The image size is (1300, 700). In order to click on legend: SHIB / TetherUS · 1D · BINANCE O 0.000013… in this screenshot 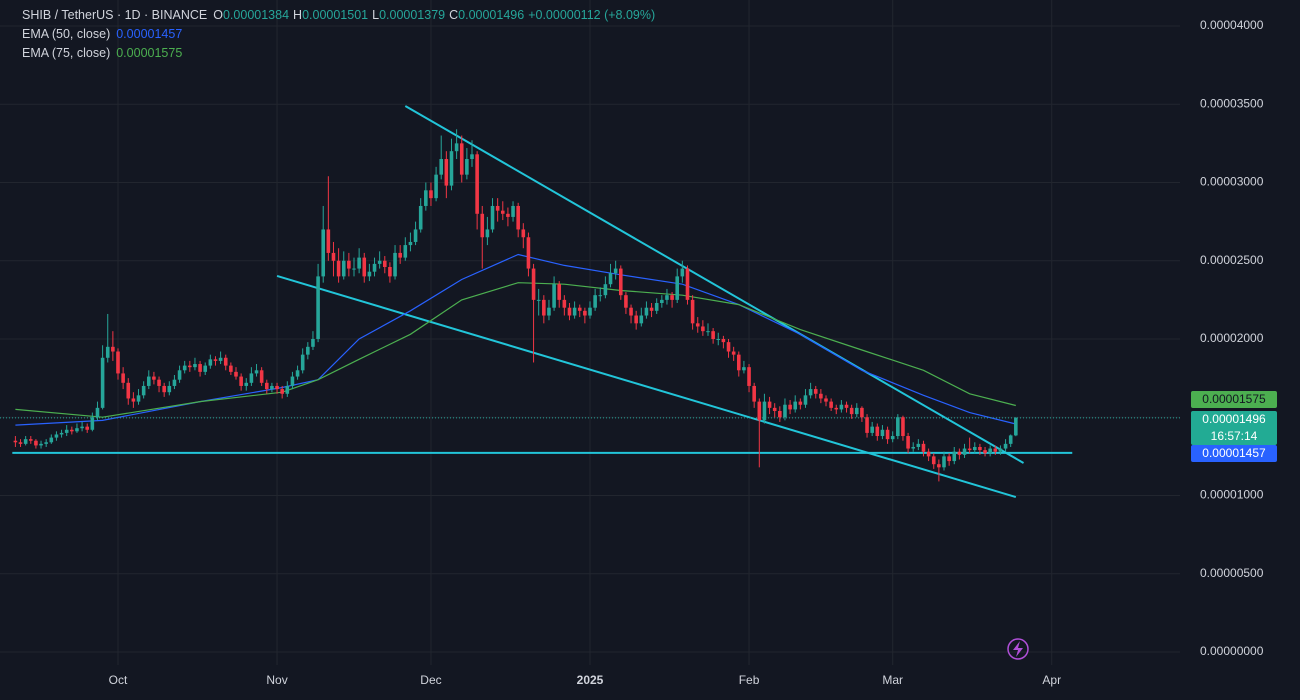, I will do `click(341, 34)`.